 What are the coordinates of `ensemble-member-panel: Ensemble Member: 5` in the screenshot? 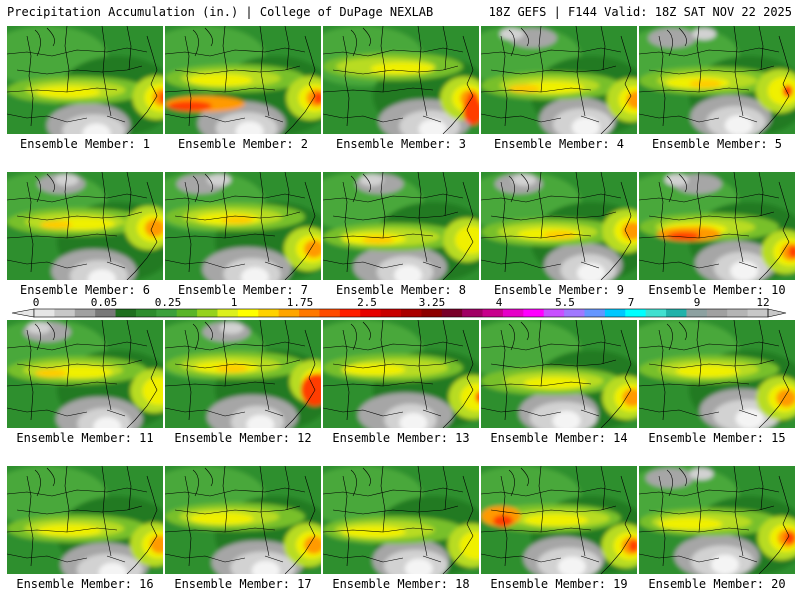 It's located at (717, 91).